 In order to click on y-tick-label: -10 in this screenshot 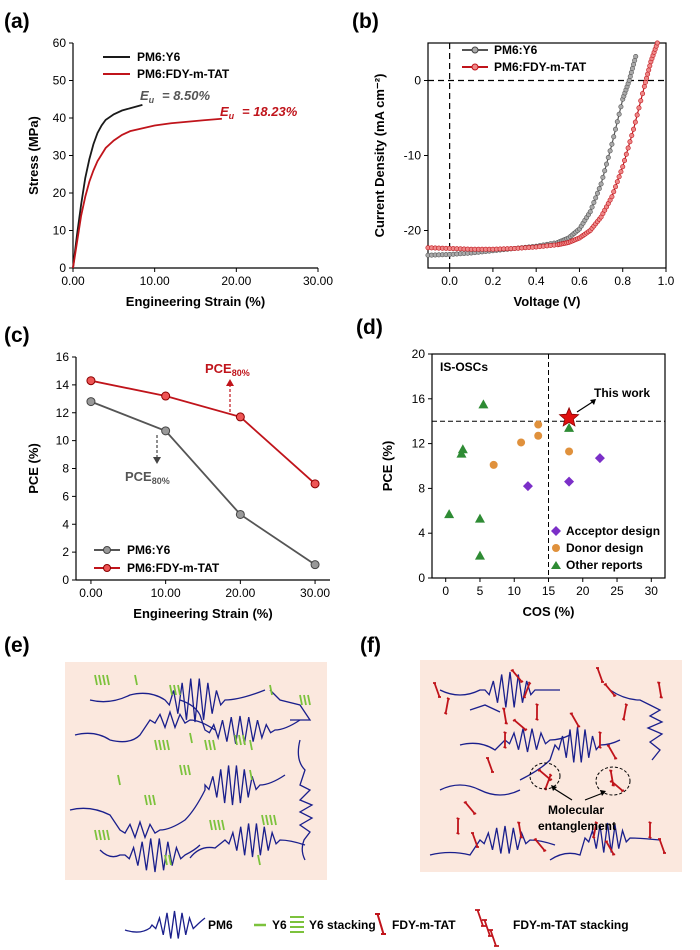, I will do `click(413, 156)`.